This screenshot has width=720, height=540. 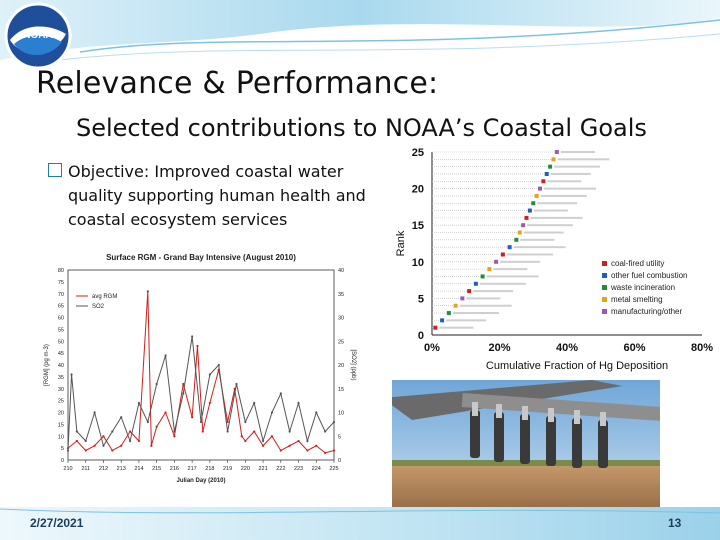 I want to click on rgm-x-tick-label: 214, so click(x=138, y=469).